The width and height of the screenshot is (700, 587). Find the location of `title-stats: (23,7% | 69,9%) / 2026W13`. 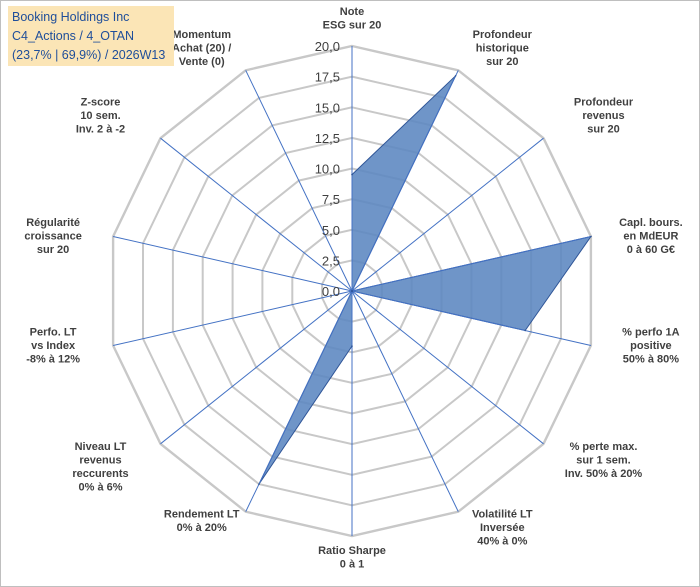

title-stats: (23,7% | 69,9%) / 2026W13 is located at coordinates (89, 55).